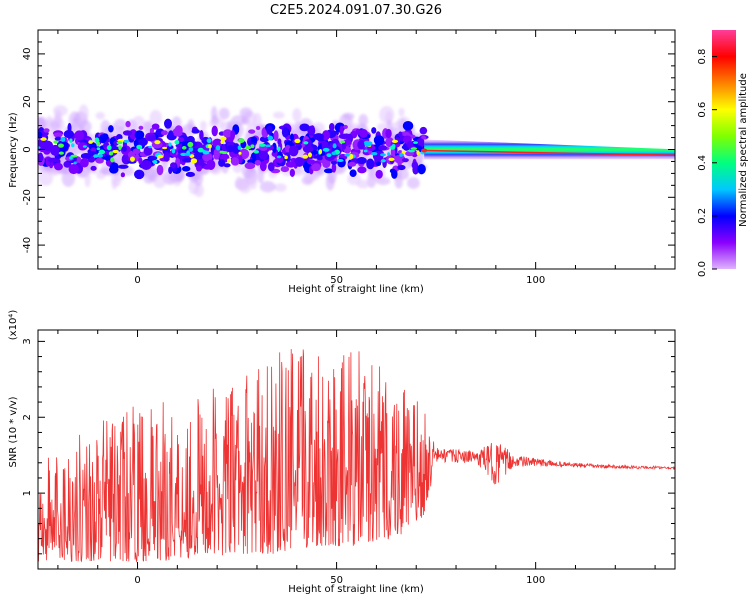 Image resolution: width=750 pixels, height=600 pixels. What do you see at coordinates (549, 153) in the screenshot?
I see `spectrogram-peak-line` at bounding box center [549, 153].